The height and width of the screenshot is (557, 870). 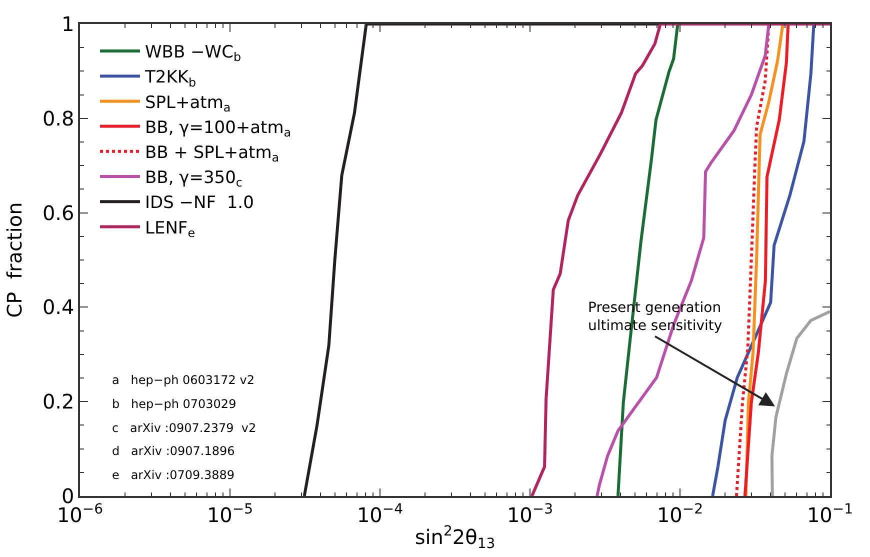 What do you see at coordinates (530, 514) in the screenshot?
I see `x-tick-label: 10$^{−3}$` at bounding box center [530, 514].